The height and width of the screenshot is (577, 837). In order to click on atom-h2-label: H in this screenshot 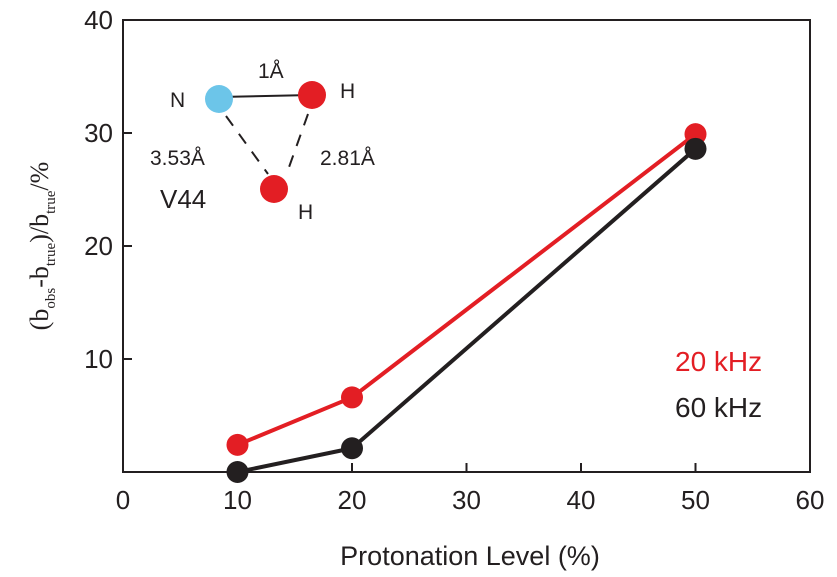, I will do `click(305, 212)`.